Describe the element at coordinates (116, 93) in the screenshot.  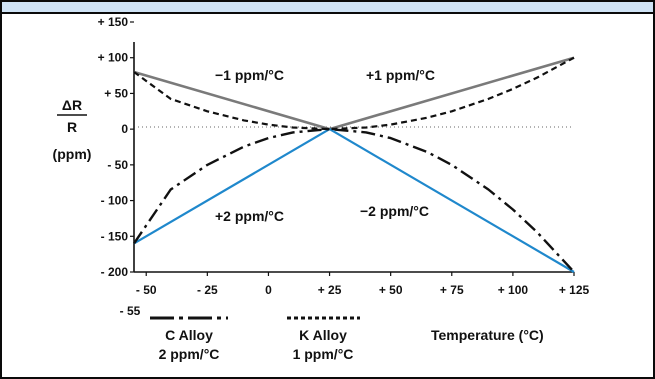
I see `y-tick-label: + 50` at that location.